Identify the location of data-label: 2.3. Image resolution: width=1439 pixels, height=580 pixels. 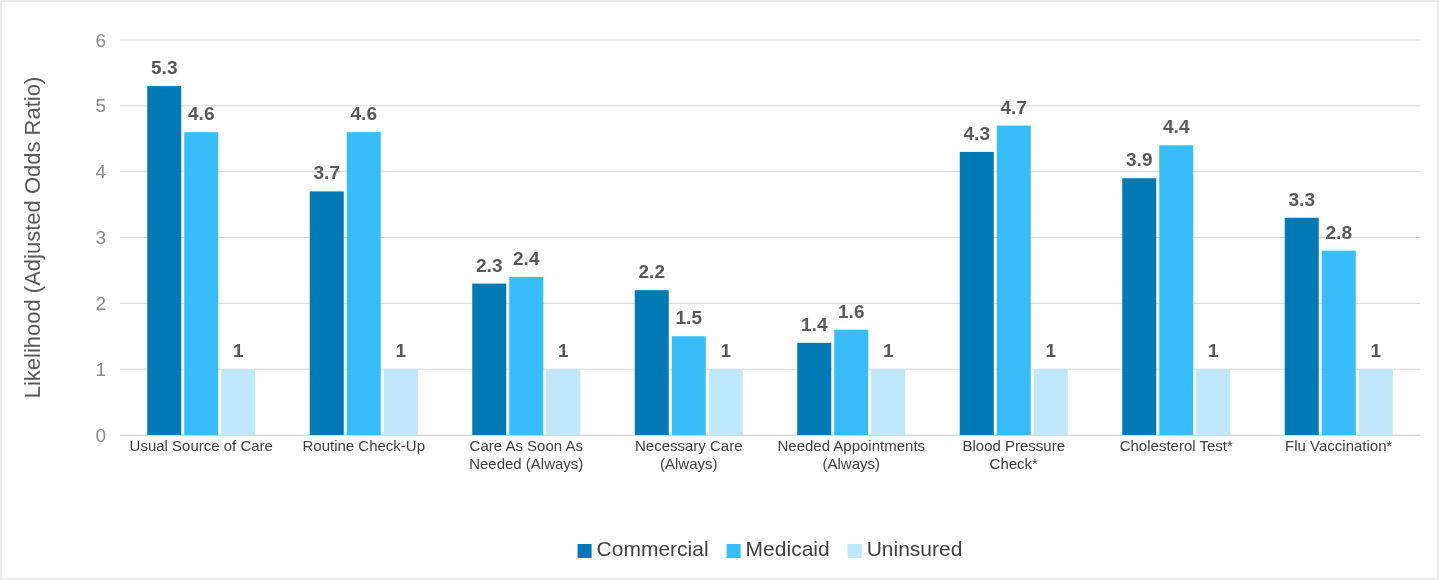
(489, 265).